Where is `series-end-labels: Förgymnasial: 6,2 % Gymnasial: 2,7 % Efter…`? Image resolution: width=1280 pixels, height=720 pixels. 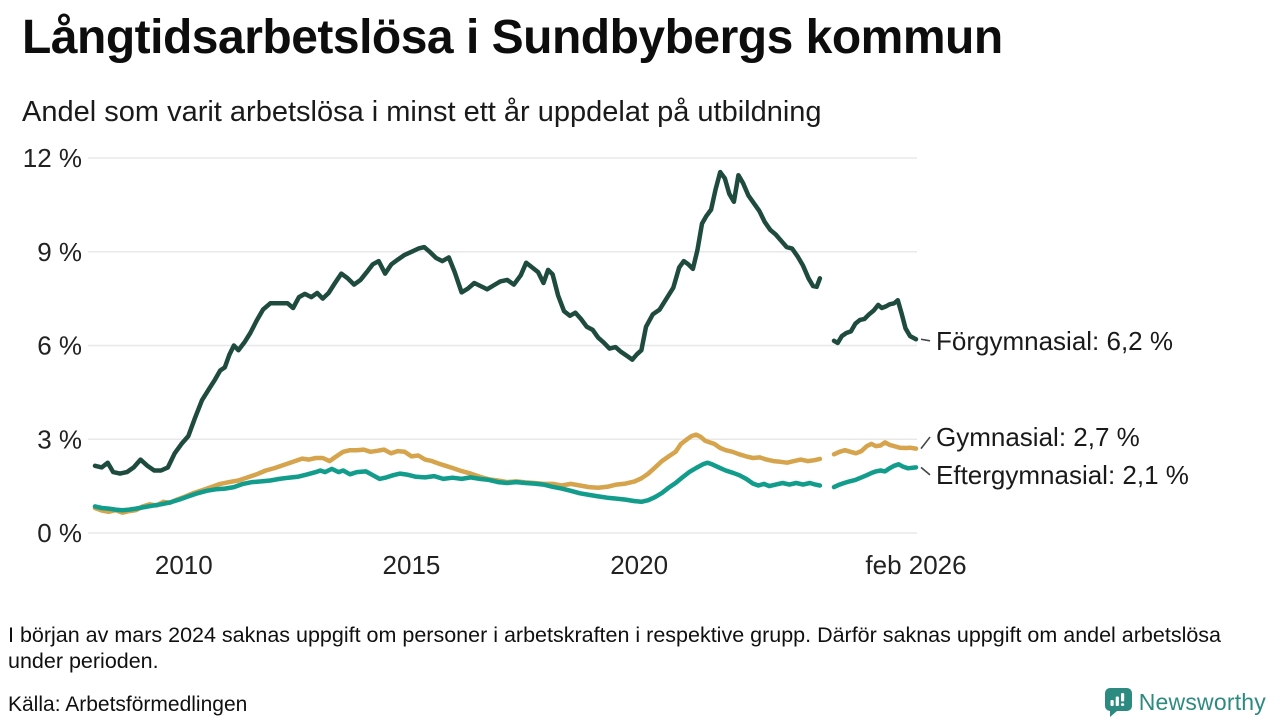
series-end-labels: Förgymnasial: 6,2 % Gymnasial: 2,7 % Efter… is located at coordinates (1054, 408).